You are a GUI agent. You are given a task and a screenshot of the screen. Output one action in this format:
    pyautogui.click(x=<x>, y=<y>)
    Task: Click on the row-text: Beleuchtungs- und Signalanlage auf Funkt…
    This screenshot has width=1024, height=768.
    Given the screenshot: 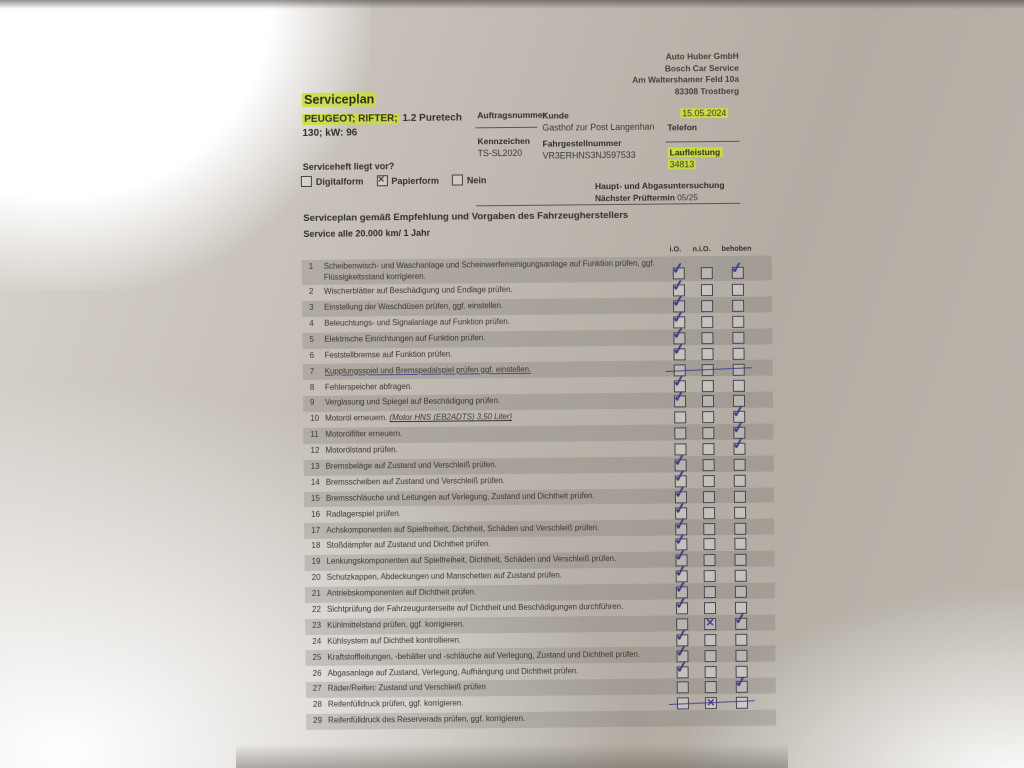 What is the action you would take?
    pyautogui.click(x=417, y=322)
    